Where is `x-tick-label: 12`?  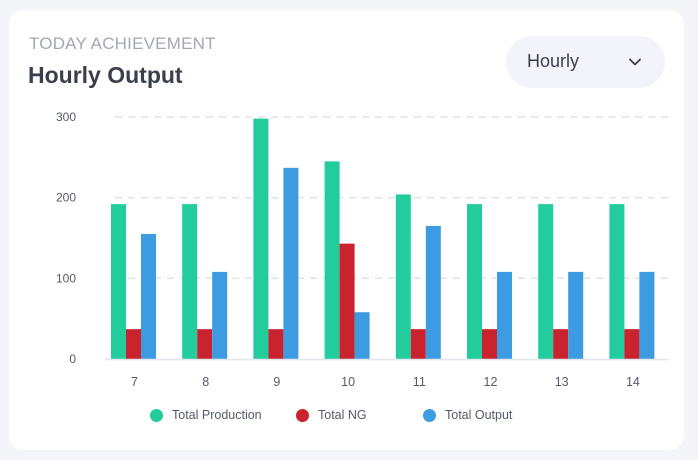
x-tick-label: 12 is located at coordinates (491, 382).